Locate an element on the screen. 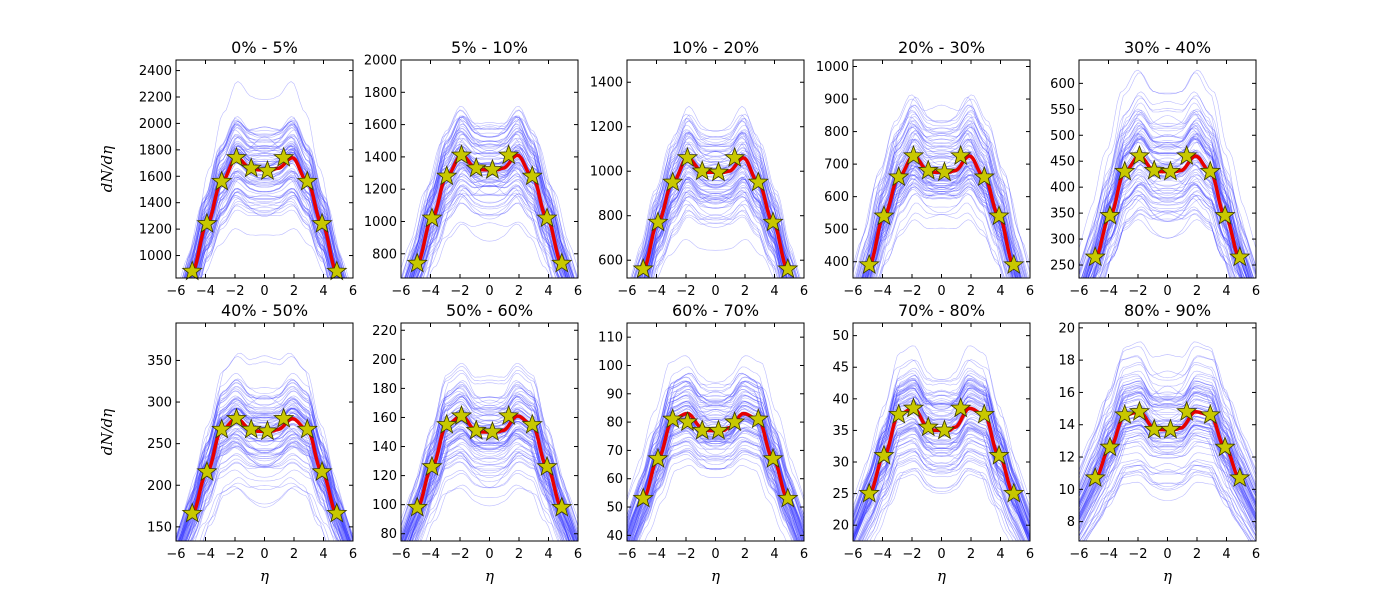 The height and width of the screenshot is (600, 1400). panel-title: 5% - 10% is located at coordinates (489, 47).